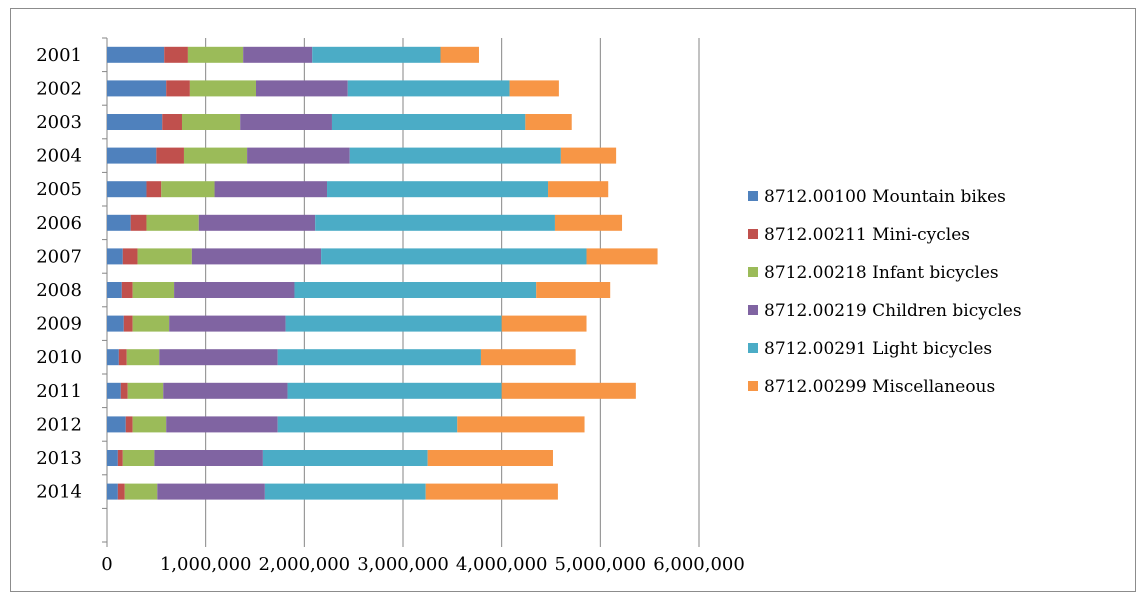  What do you see at coordinates (59, 492) in the screenshot?
I see `y-tick-label: 2014` at bounding box center [59, 492].